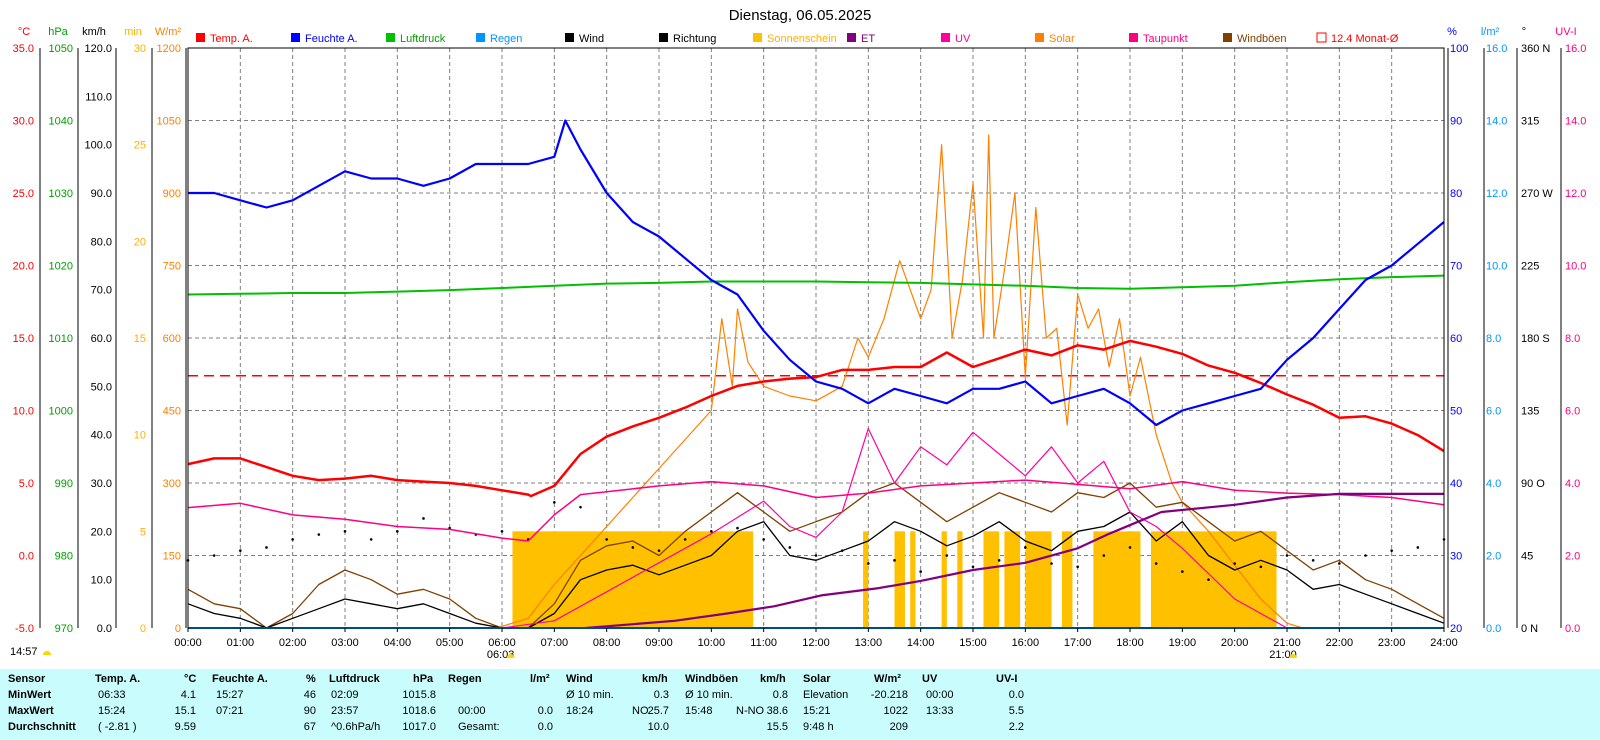  I want to click on stats-1-temp-t: 15:24, so click(112, 711).